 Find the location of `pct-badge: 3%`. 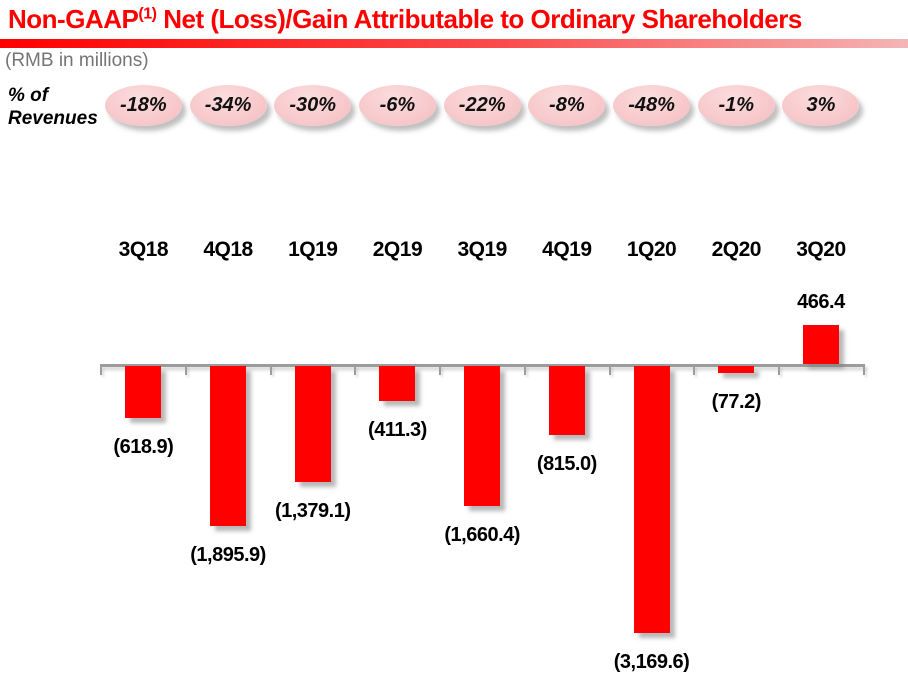

pct-badge: 3% is located at coordinates (821, 105).